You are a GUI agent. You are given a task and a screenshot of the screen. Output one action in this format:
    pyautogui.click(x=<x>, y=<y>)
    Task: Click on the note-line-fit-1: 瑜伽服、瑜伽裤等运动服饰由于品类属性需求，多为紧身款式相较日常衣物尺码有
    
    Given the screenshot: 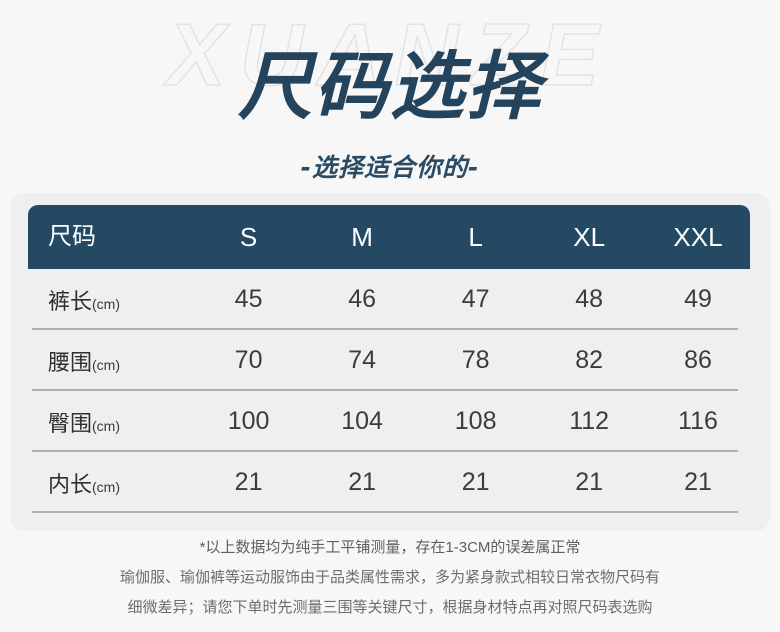 What is the action you would take?
    pyautogui.click(x=389, y=577)
    